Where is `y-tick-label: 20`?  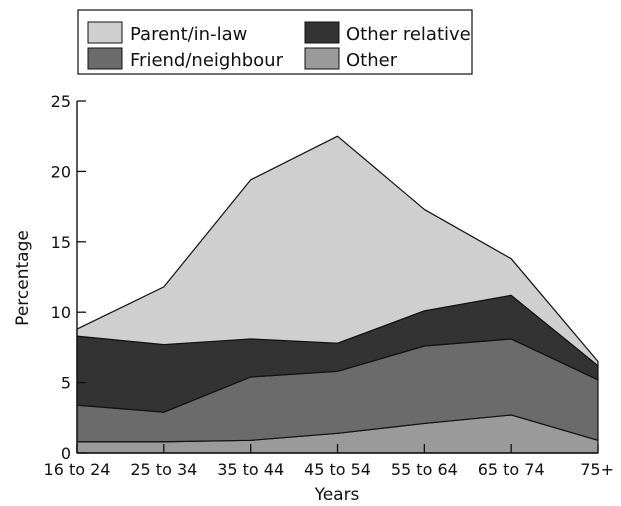 y-tick-label: 20 is located at coordinates (61, 171).